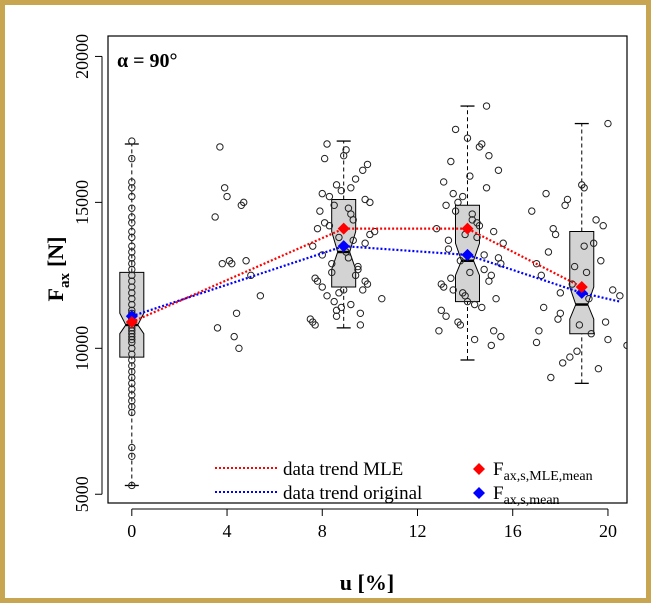 The image size is (651, 608). Describe the element at coordinates (513, 531) in the screenshot. I see `x-tick-label: 16` at that location.